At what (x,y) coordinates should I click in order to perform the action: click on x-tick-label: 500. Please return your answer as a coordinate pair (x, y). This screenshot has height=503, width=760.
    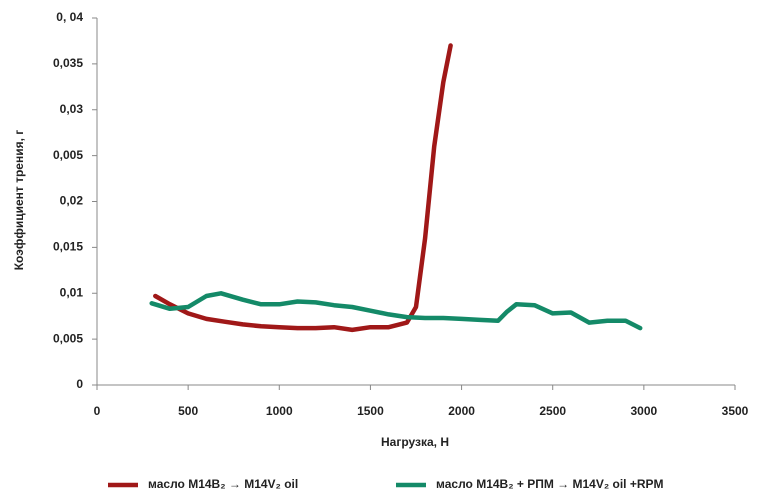
    Looking at the image, I should click on (188, 411).